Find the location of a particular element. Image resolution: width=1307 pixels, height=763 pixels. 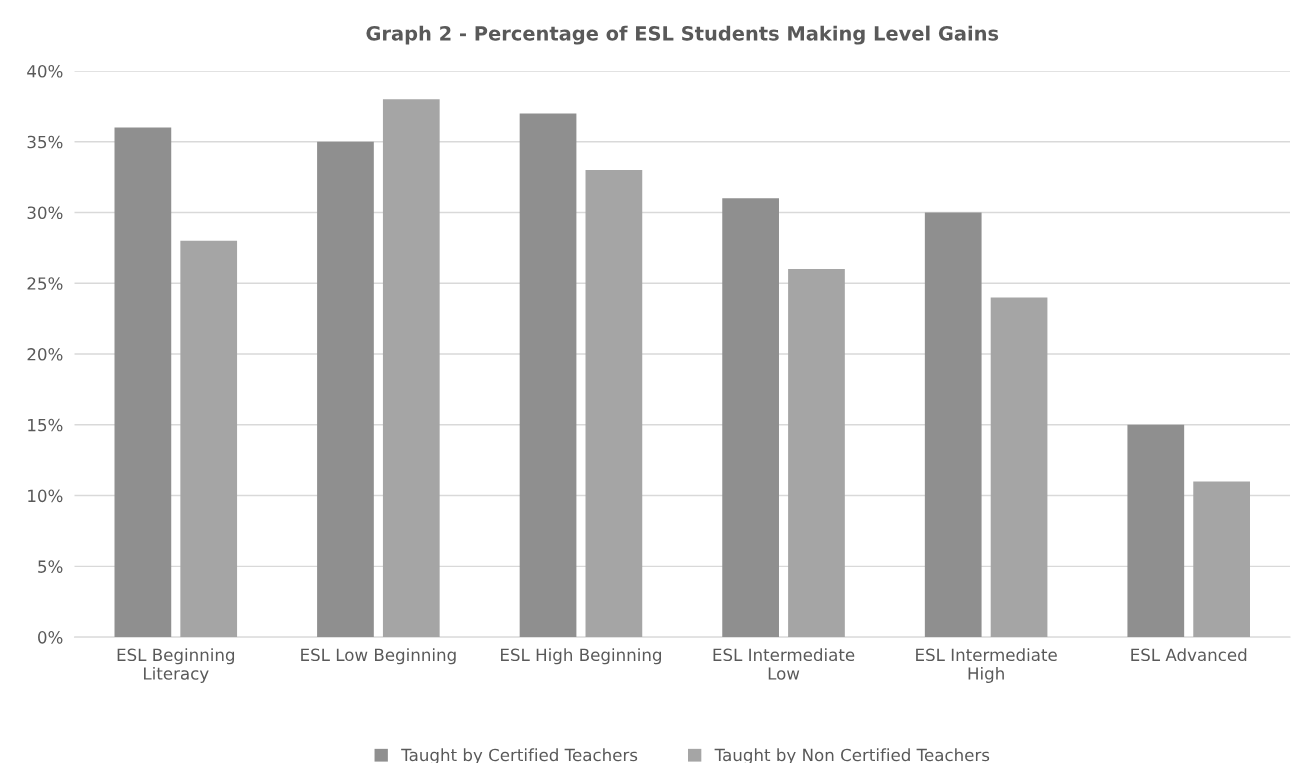

x-tick-label: ESL Beginning Literacy is located at coordinates (176, 666).